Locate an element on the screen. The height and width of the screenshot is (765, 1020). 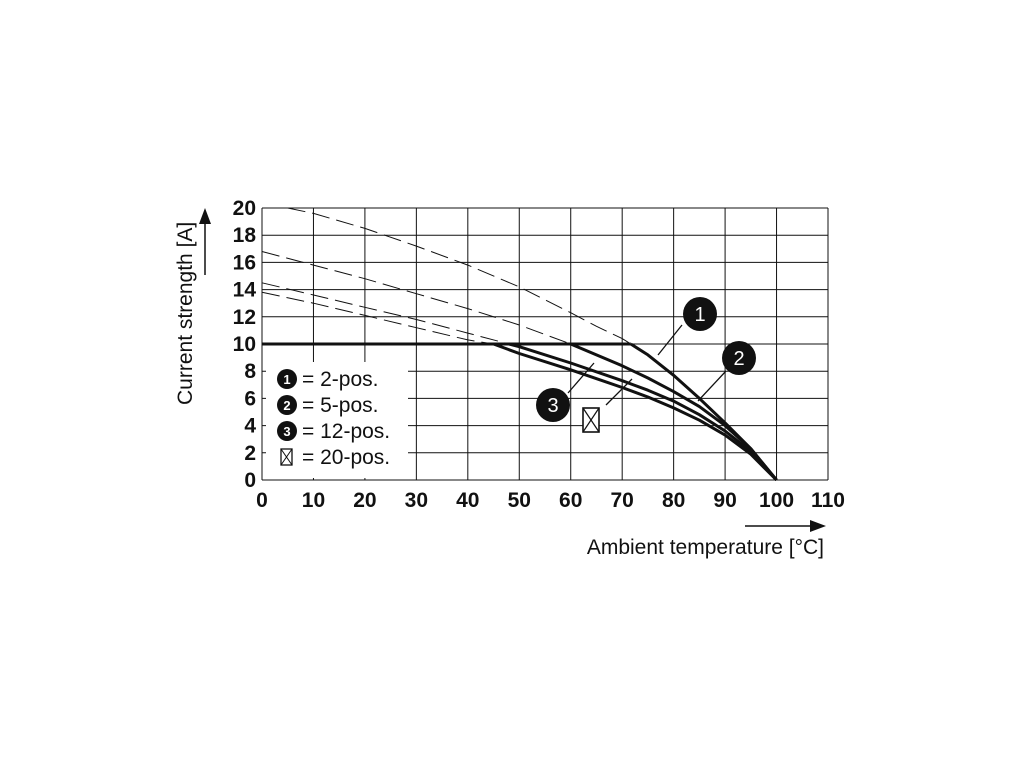
legend-marker-label: 2 is located at coordinates (286, 405).